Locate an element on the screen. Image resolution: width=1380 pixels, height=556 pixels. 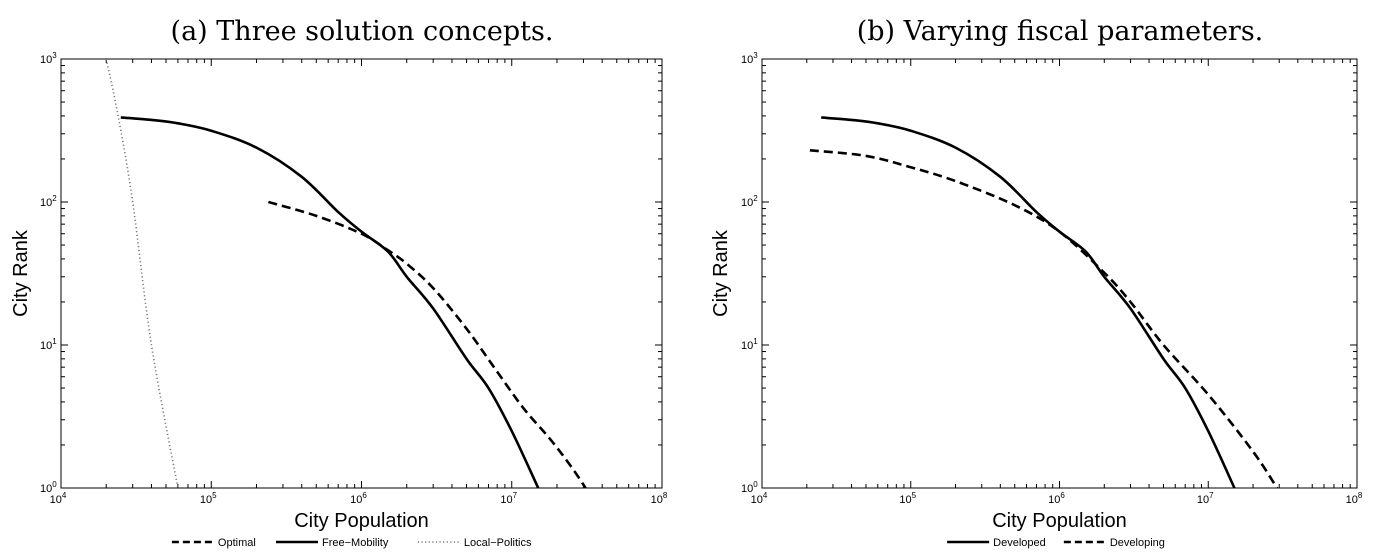
legend-item: Developed is located at coordinates (996, 543).